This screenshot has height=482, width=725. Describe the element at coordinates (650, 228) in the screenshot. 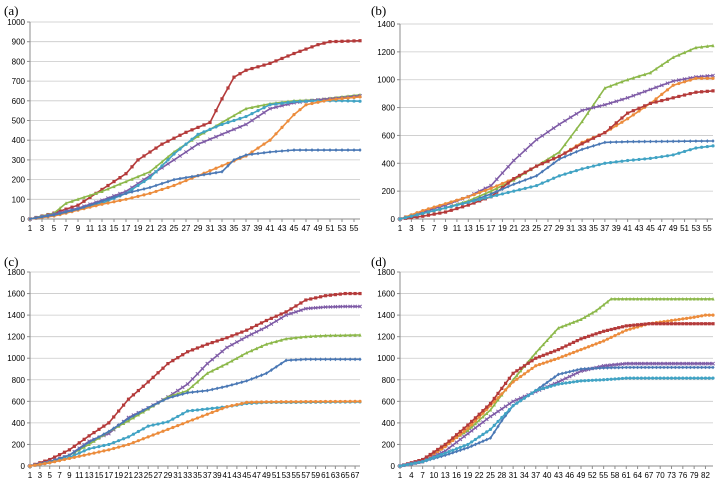

I see `x-tick-label: 45` at that location.